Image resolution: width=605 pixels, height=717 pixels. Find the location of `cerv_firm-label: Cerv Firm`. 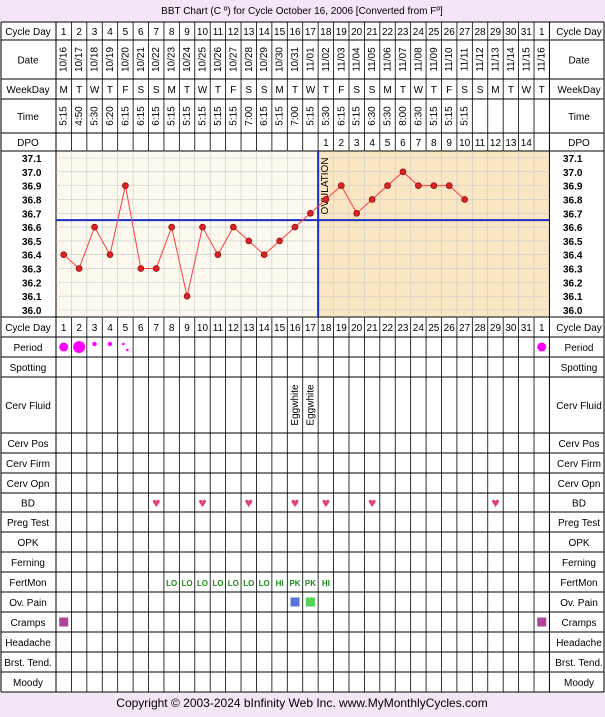

cerv_firm-label: Cerv Firm is located at coordinates (28, 464).